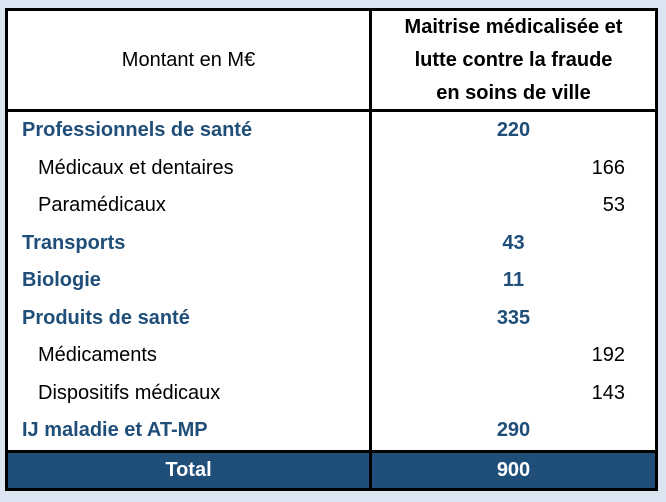  What do you see at coordinates (513, 92) in the screenshot?
I see `header-line: en soins de ville` at bounding box center [513, 92].